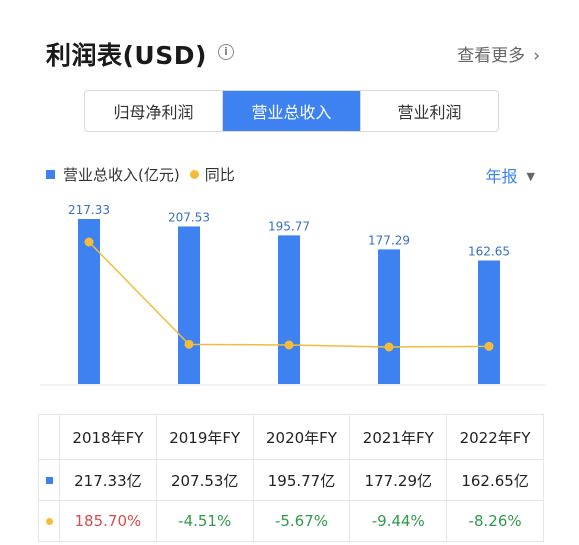  What do you see at coordinates (530, 176) in the screenshot?
I see `caret-down-icon: ▼` at bounding box center [530, 176].